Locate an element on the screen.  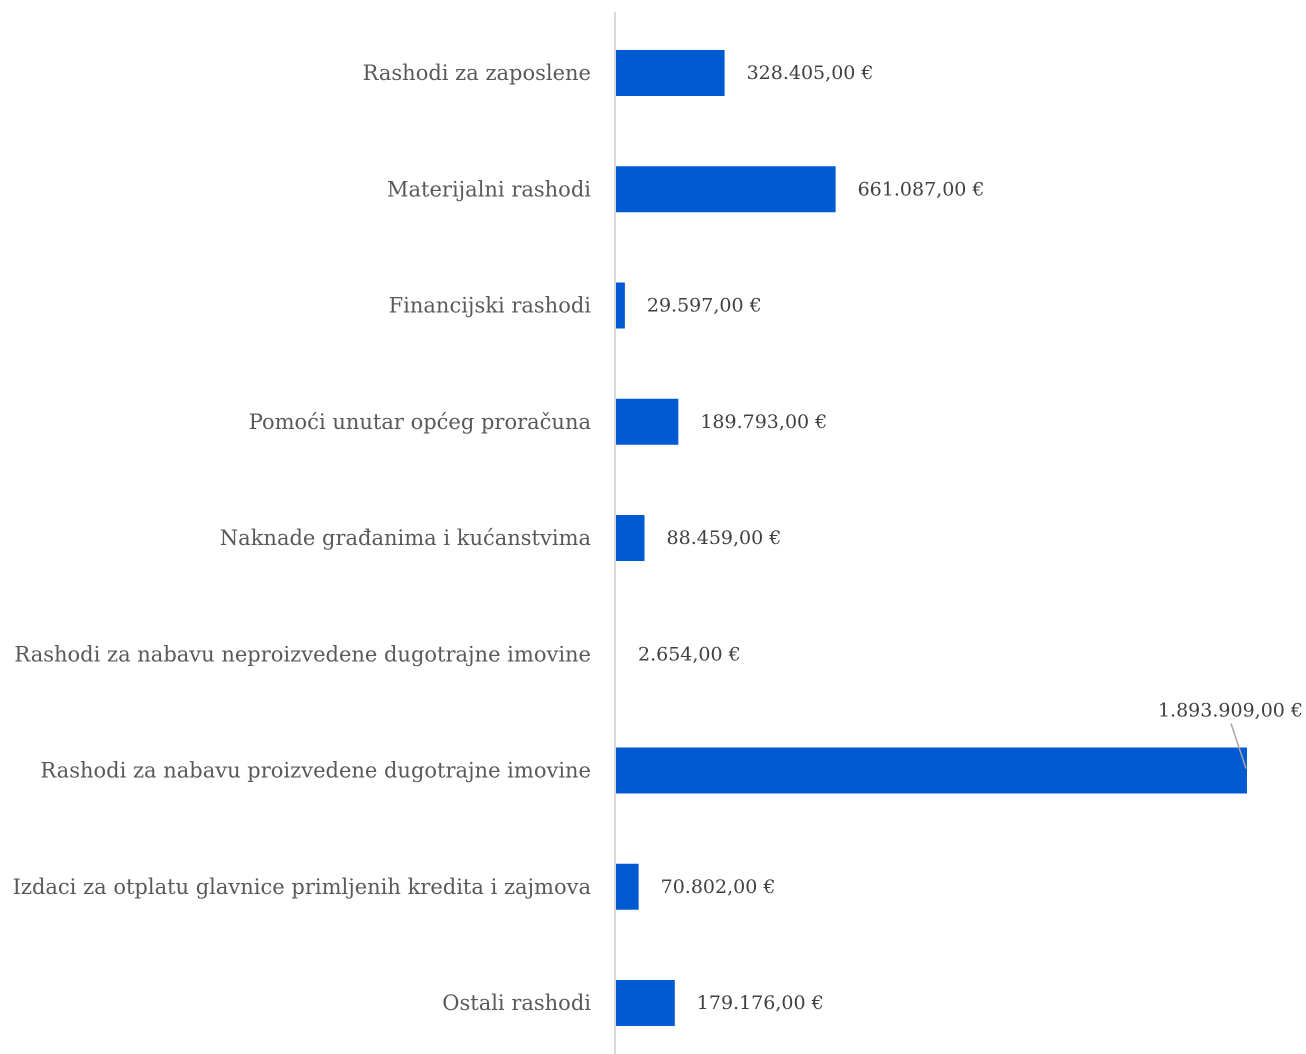
leader-line is located at coordinates (1238, 746).